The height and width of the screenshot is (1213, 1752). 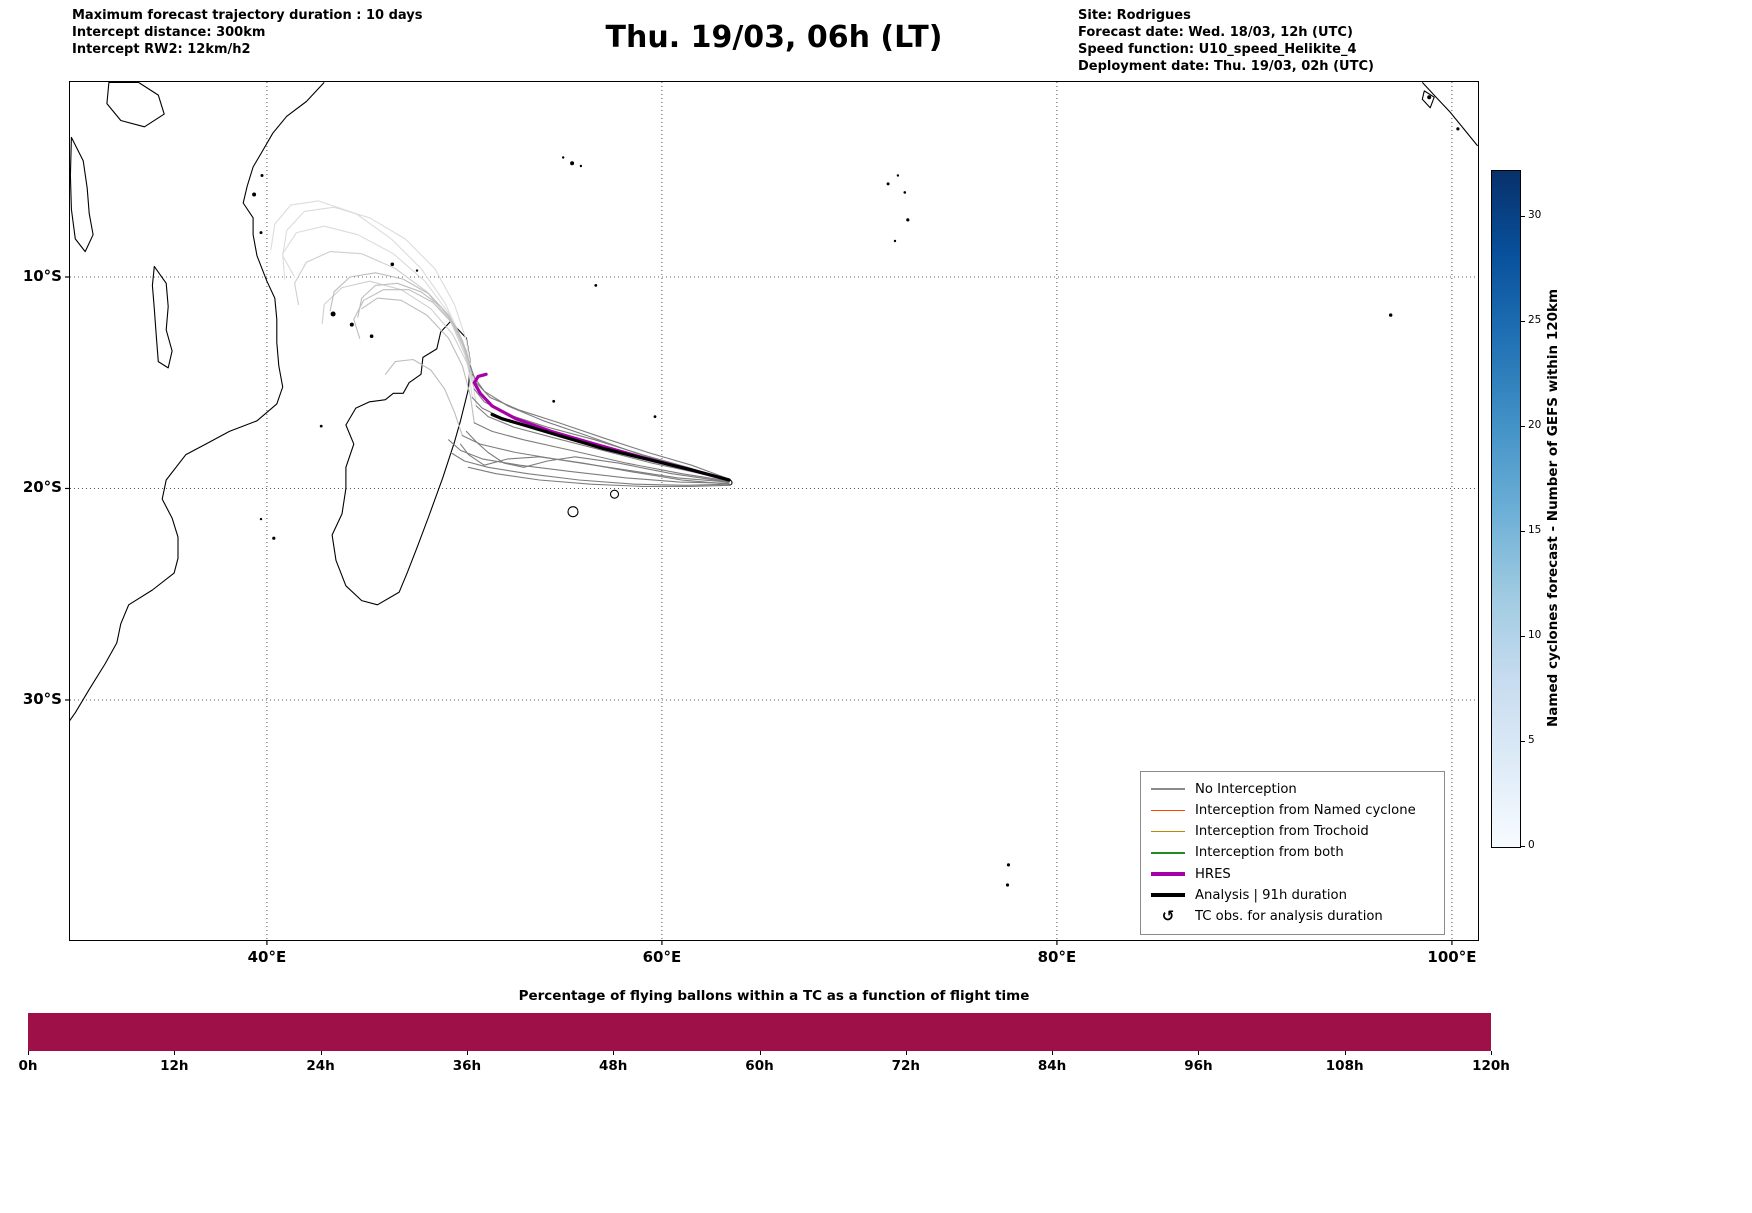 I want to click on legend-label: HRES, so click(x=1213, y=874).